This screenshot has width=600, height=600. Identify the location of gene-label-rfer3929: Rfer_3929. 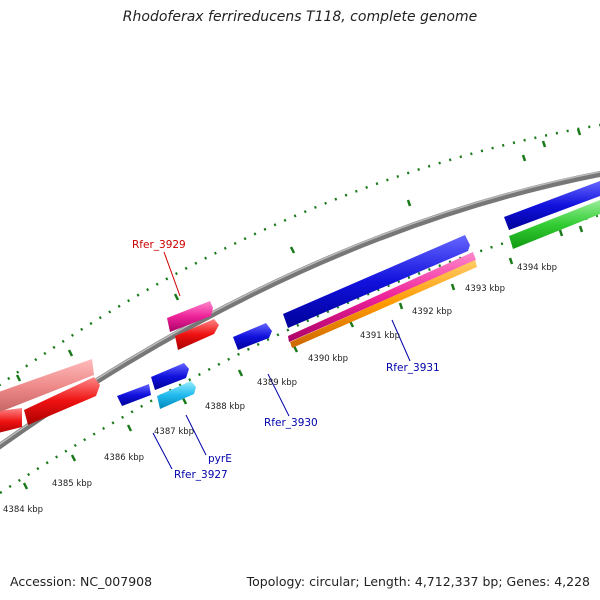
(159, 245).